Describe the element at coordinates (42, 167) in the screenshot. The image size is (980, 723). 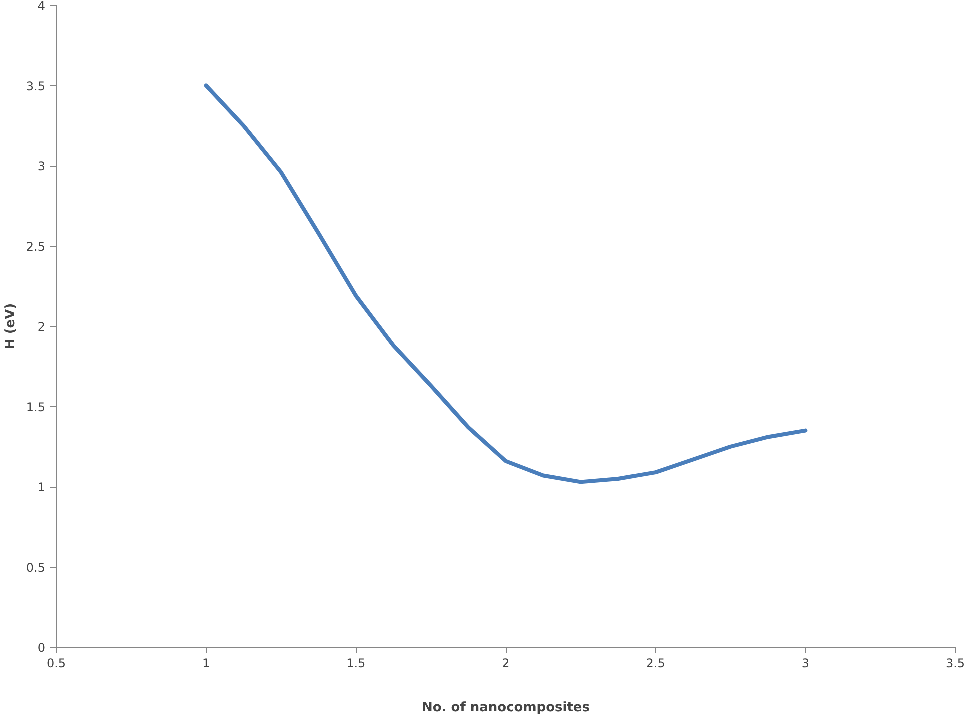
I see `y-tick-label: 3` at that location.